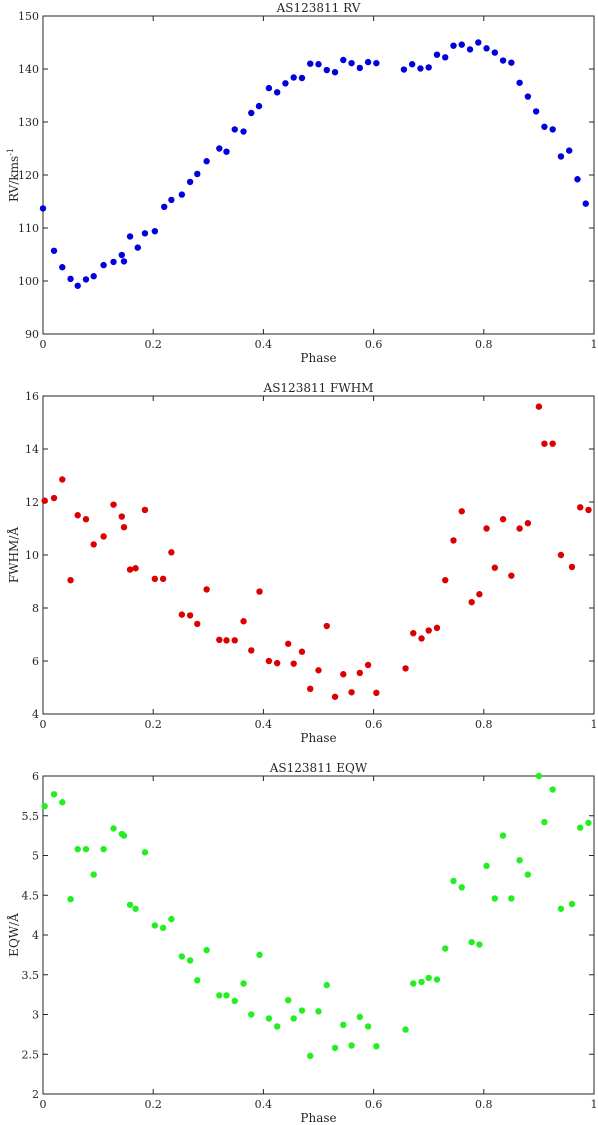 The width and height of the screenshot is (598, 1125). Describe the element at coordinates (35, 1094) in the screenshot. I see `y-tick-label: 2` at that location.